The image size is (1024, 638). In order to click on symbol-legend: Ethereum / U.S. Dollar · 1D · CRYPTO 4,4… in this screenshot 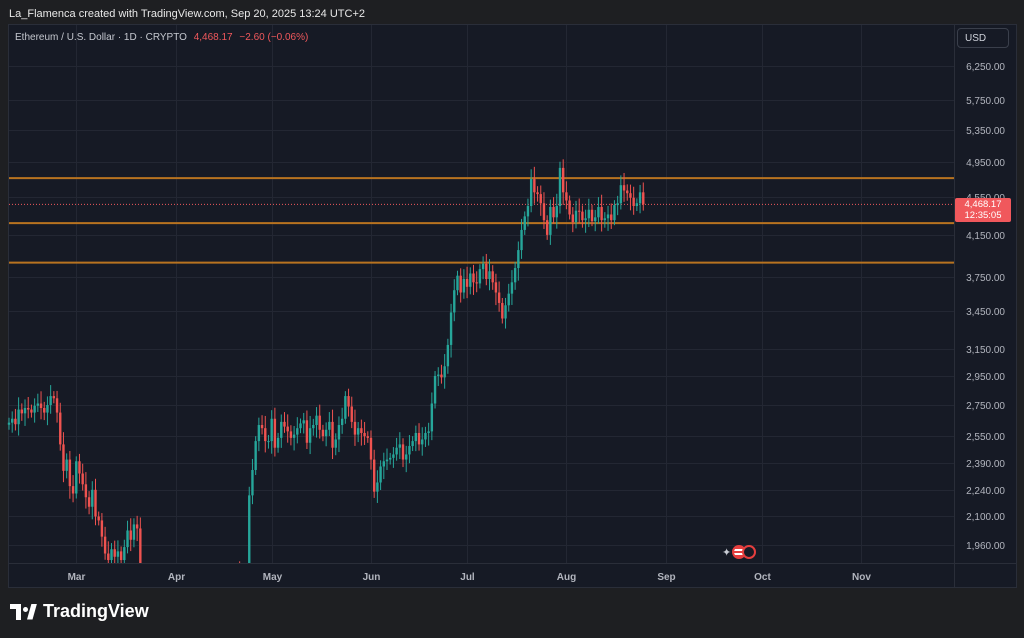, I will do `click(161, 37)`.